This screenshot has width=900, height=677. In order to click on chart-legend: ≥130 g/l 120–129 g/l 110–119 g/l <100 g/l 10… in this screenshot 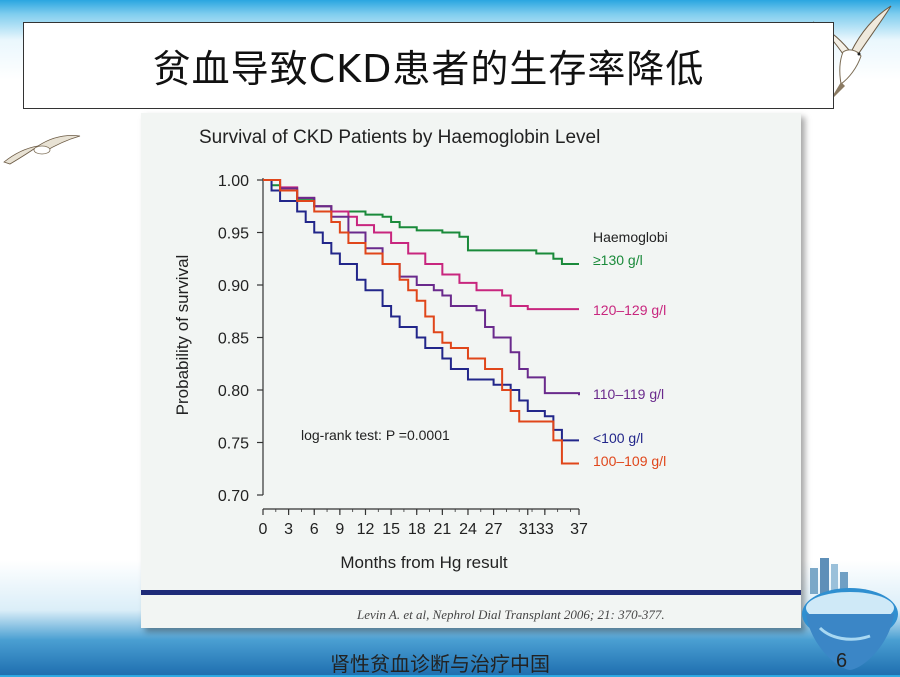, I will do `click(629, 360)`.